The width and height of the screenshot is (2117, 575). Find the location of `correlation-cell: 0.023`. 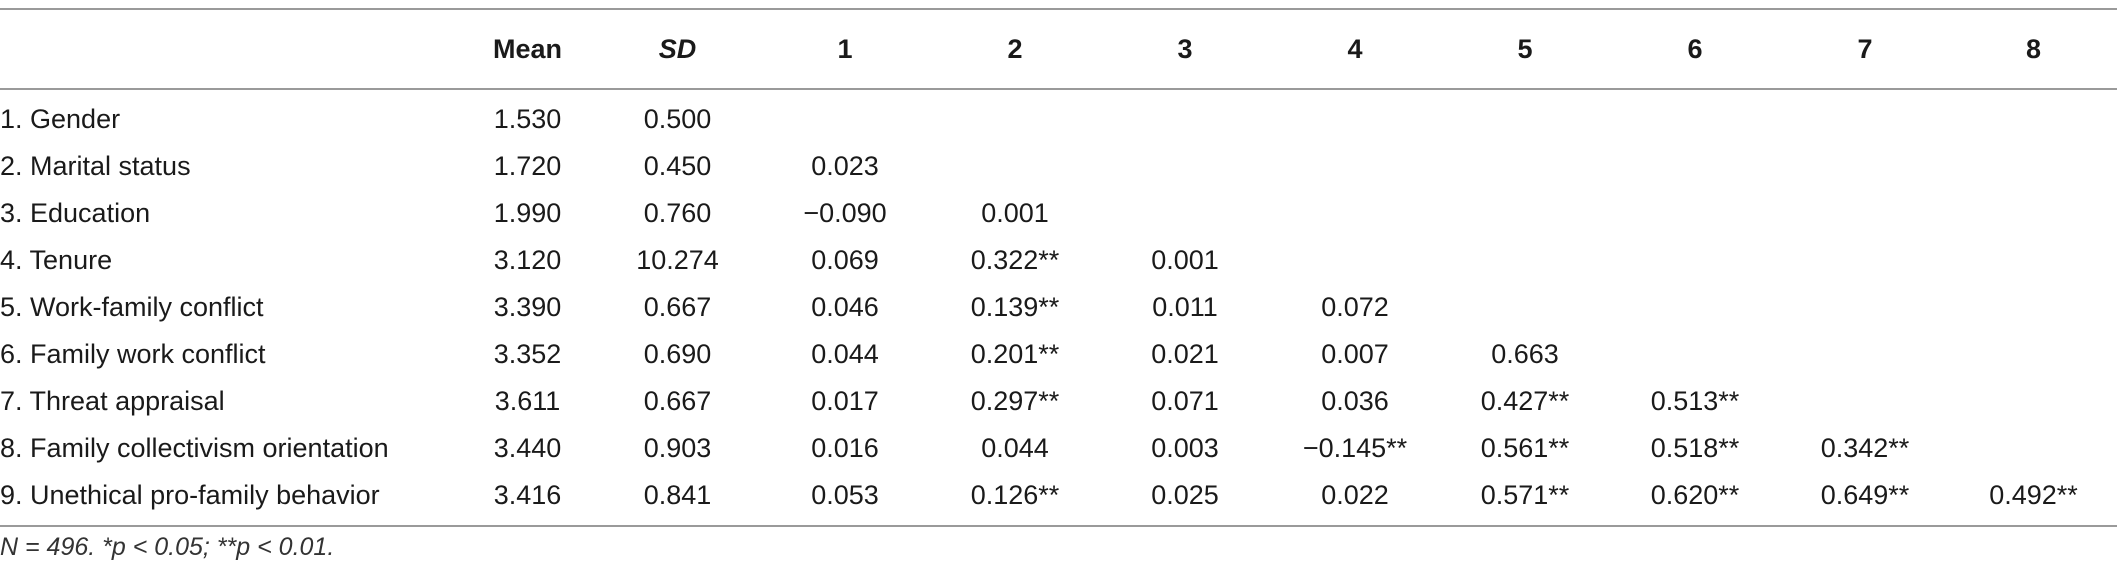

correlation-cell: 0.023 is located at coordinates (845, 166).